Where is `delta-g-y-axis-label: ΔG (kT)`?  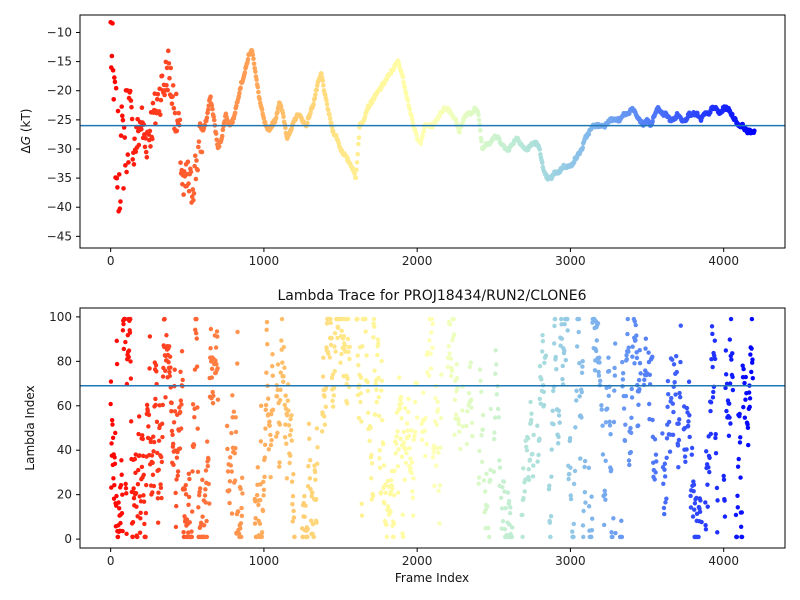
delta-g-y-axis-label: ΔG (kT) is located at coordinates (26, 131).